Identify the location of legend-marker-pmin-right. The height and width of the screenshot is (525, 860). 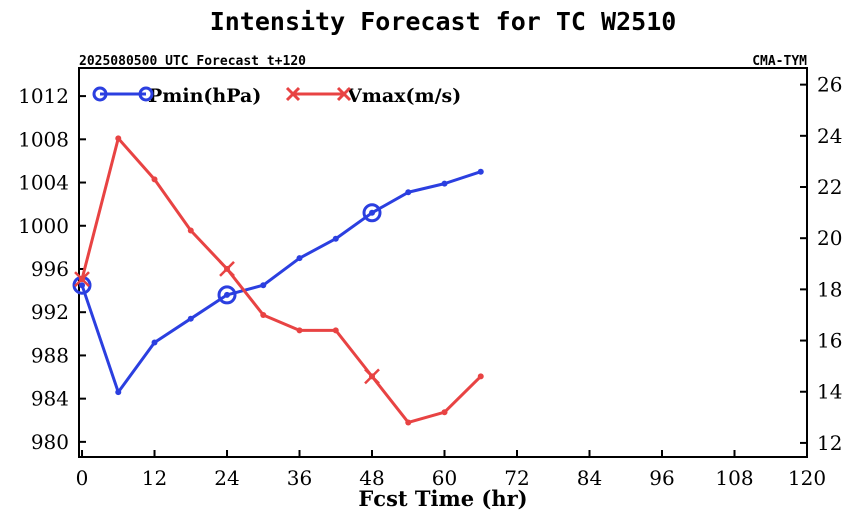
(146, 94).